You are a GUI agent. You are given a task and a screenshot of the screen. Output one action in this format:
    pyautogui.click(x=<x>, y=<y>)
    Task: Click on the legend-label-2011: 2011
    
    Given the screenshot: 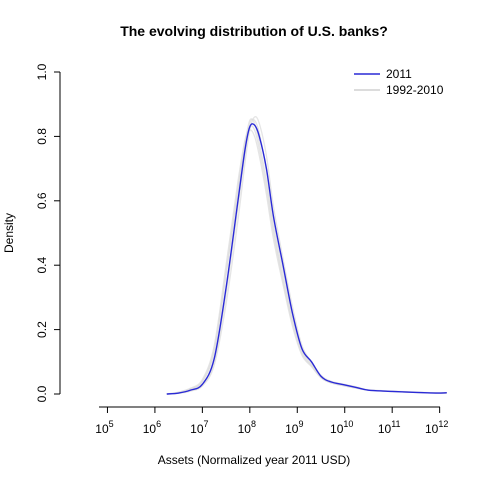 What is the action you would take?
    pyautogui.click(x=399, y=74)
    